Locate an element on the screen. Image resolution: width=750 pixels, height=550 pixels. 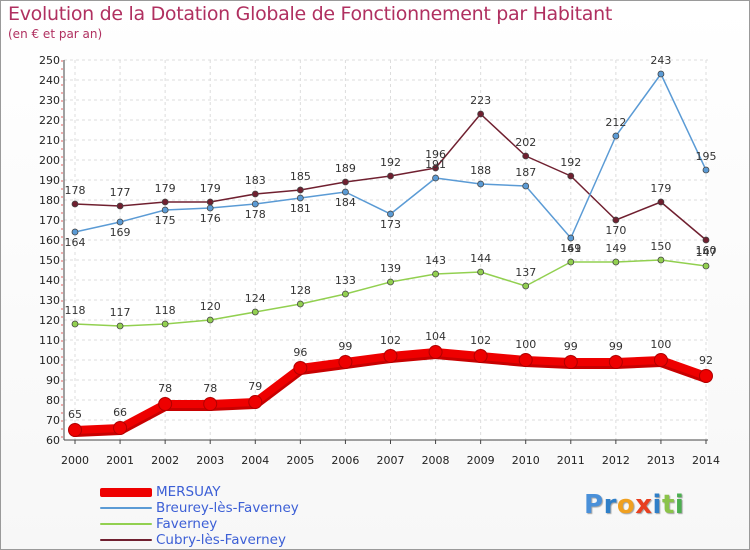
data-label: 184 is located at coordinates (345, 202).